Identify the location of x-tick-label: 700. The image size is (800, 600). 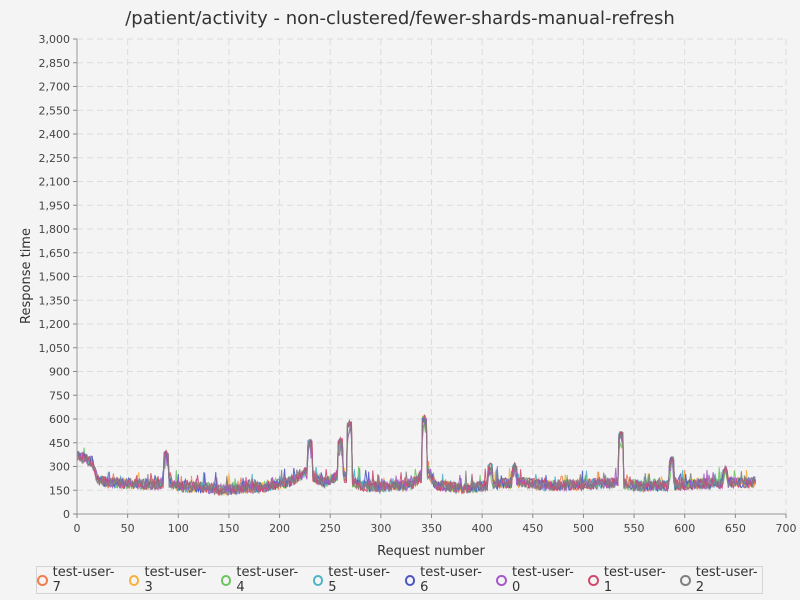
(786, 528).